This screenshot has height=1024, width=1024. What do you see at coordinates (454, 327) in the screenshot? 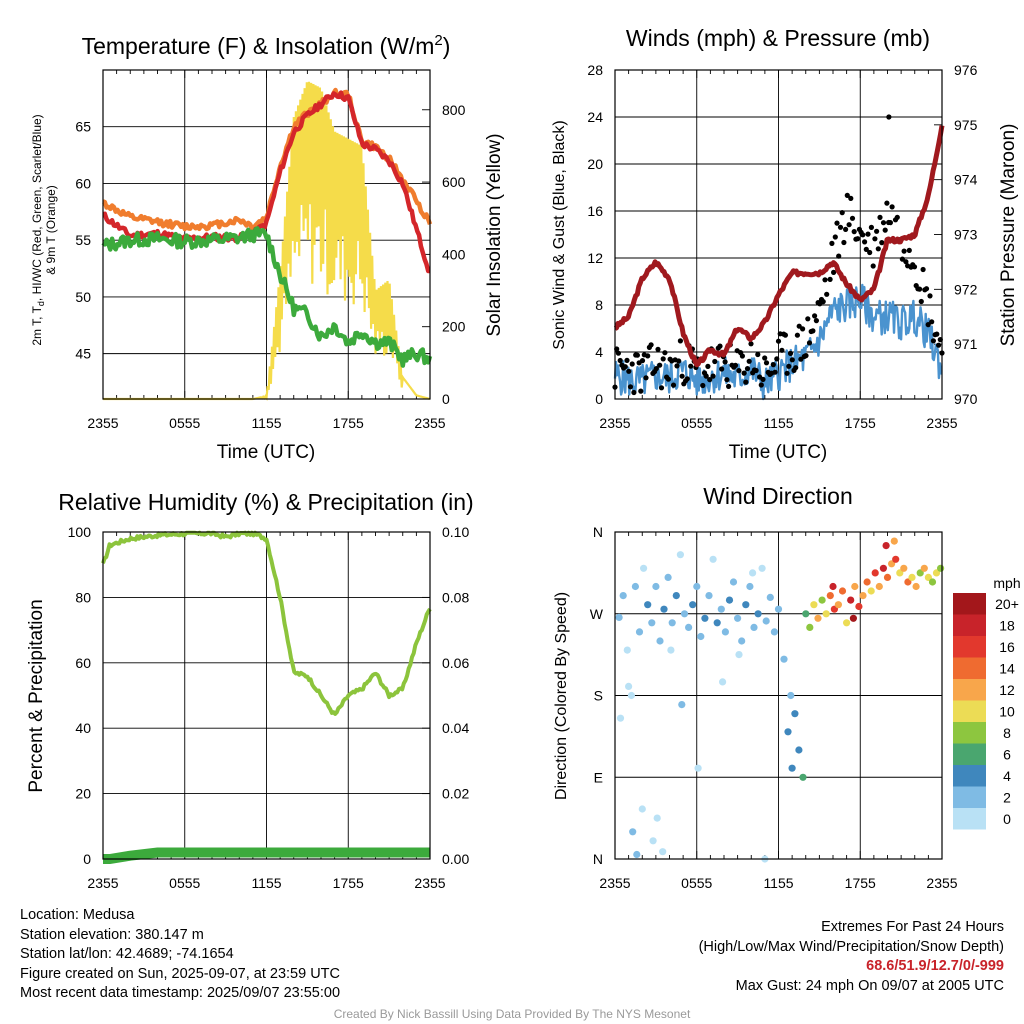
I see `y2-tick-label: 200` at bounding box center [454, 327].